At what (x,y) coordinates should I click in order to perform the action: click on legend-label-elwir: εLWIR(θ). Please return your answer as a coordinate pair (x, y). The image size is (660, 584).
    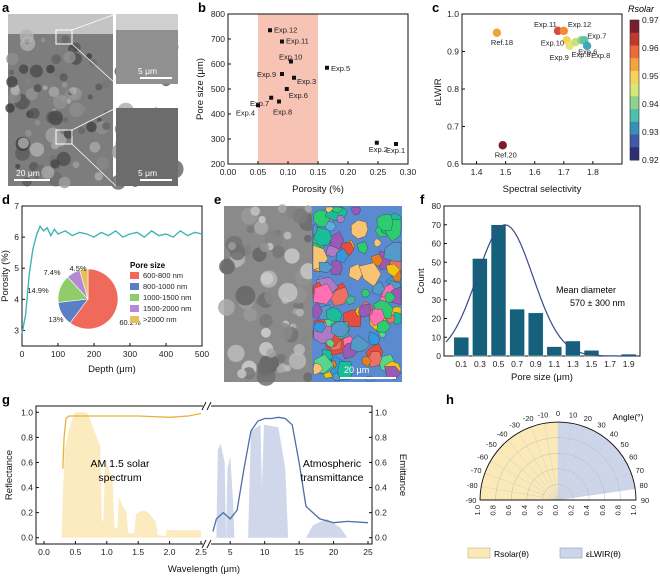
    Looking at the image, I should click on (603, 554).